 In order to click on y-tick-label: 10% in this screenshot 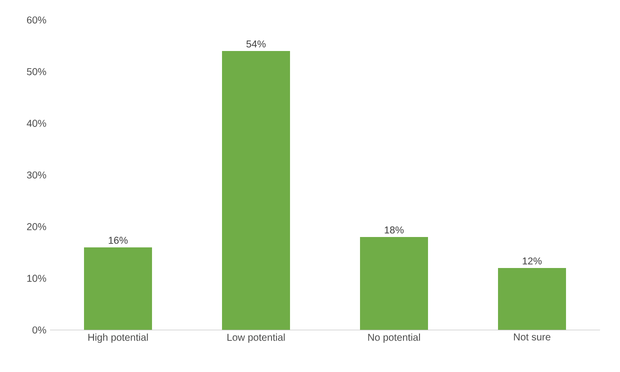, I will do `click(36, 278)`.